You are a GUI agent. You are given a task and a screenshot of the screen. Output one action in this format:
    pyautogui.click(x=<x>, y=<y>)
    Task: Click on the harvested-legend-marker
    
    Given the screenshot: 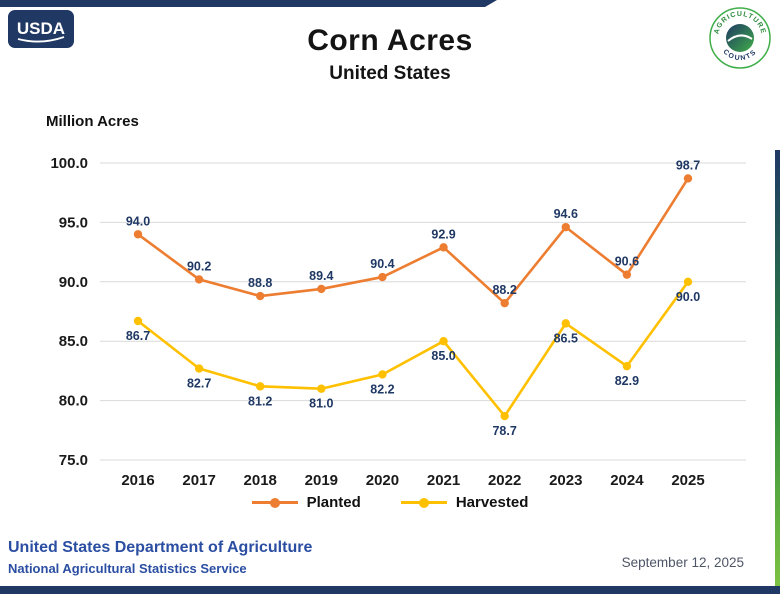 What is the action you would take?
    pyautogui.click(x=423, y=502)
    